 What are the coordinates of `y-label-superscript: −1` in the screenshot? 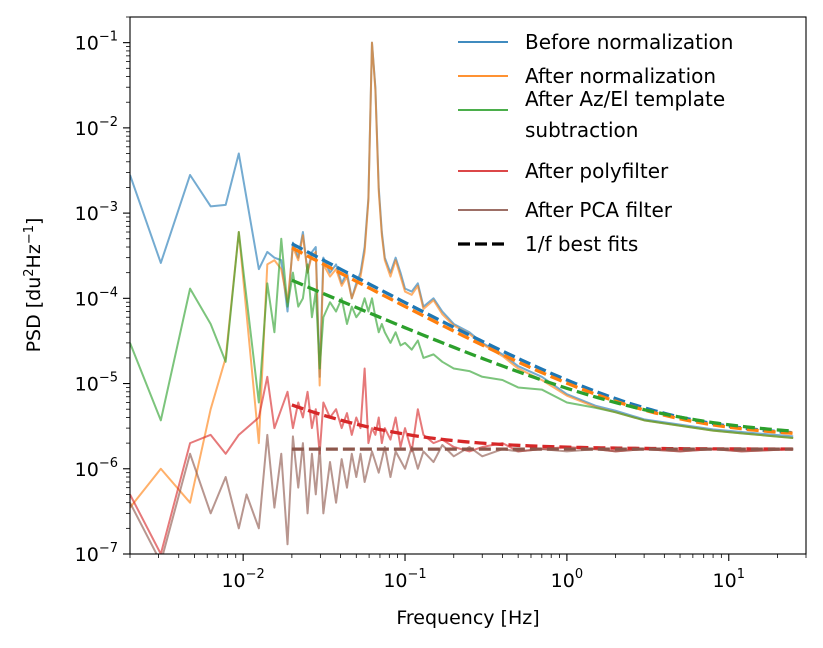 It's located at (29, 234).